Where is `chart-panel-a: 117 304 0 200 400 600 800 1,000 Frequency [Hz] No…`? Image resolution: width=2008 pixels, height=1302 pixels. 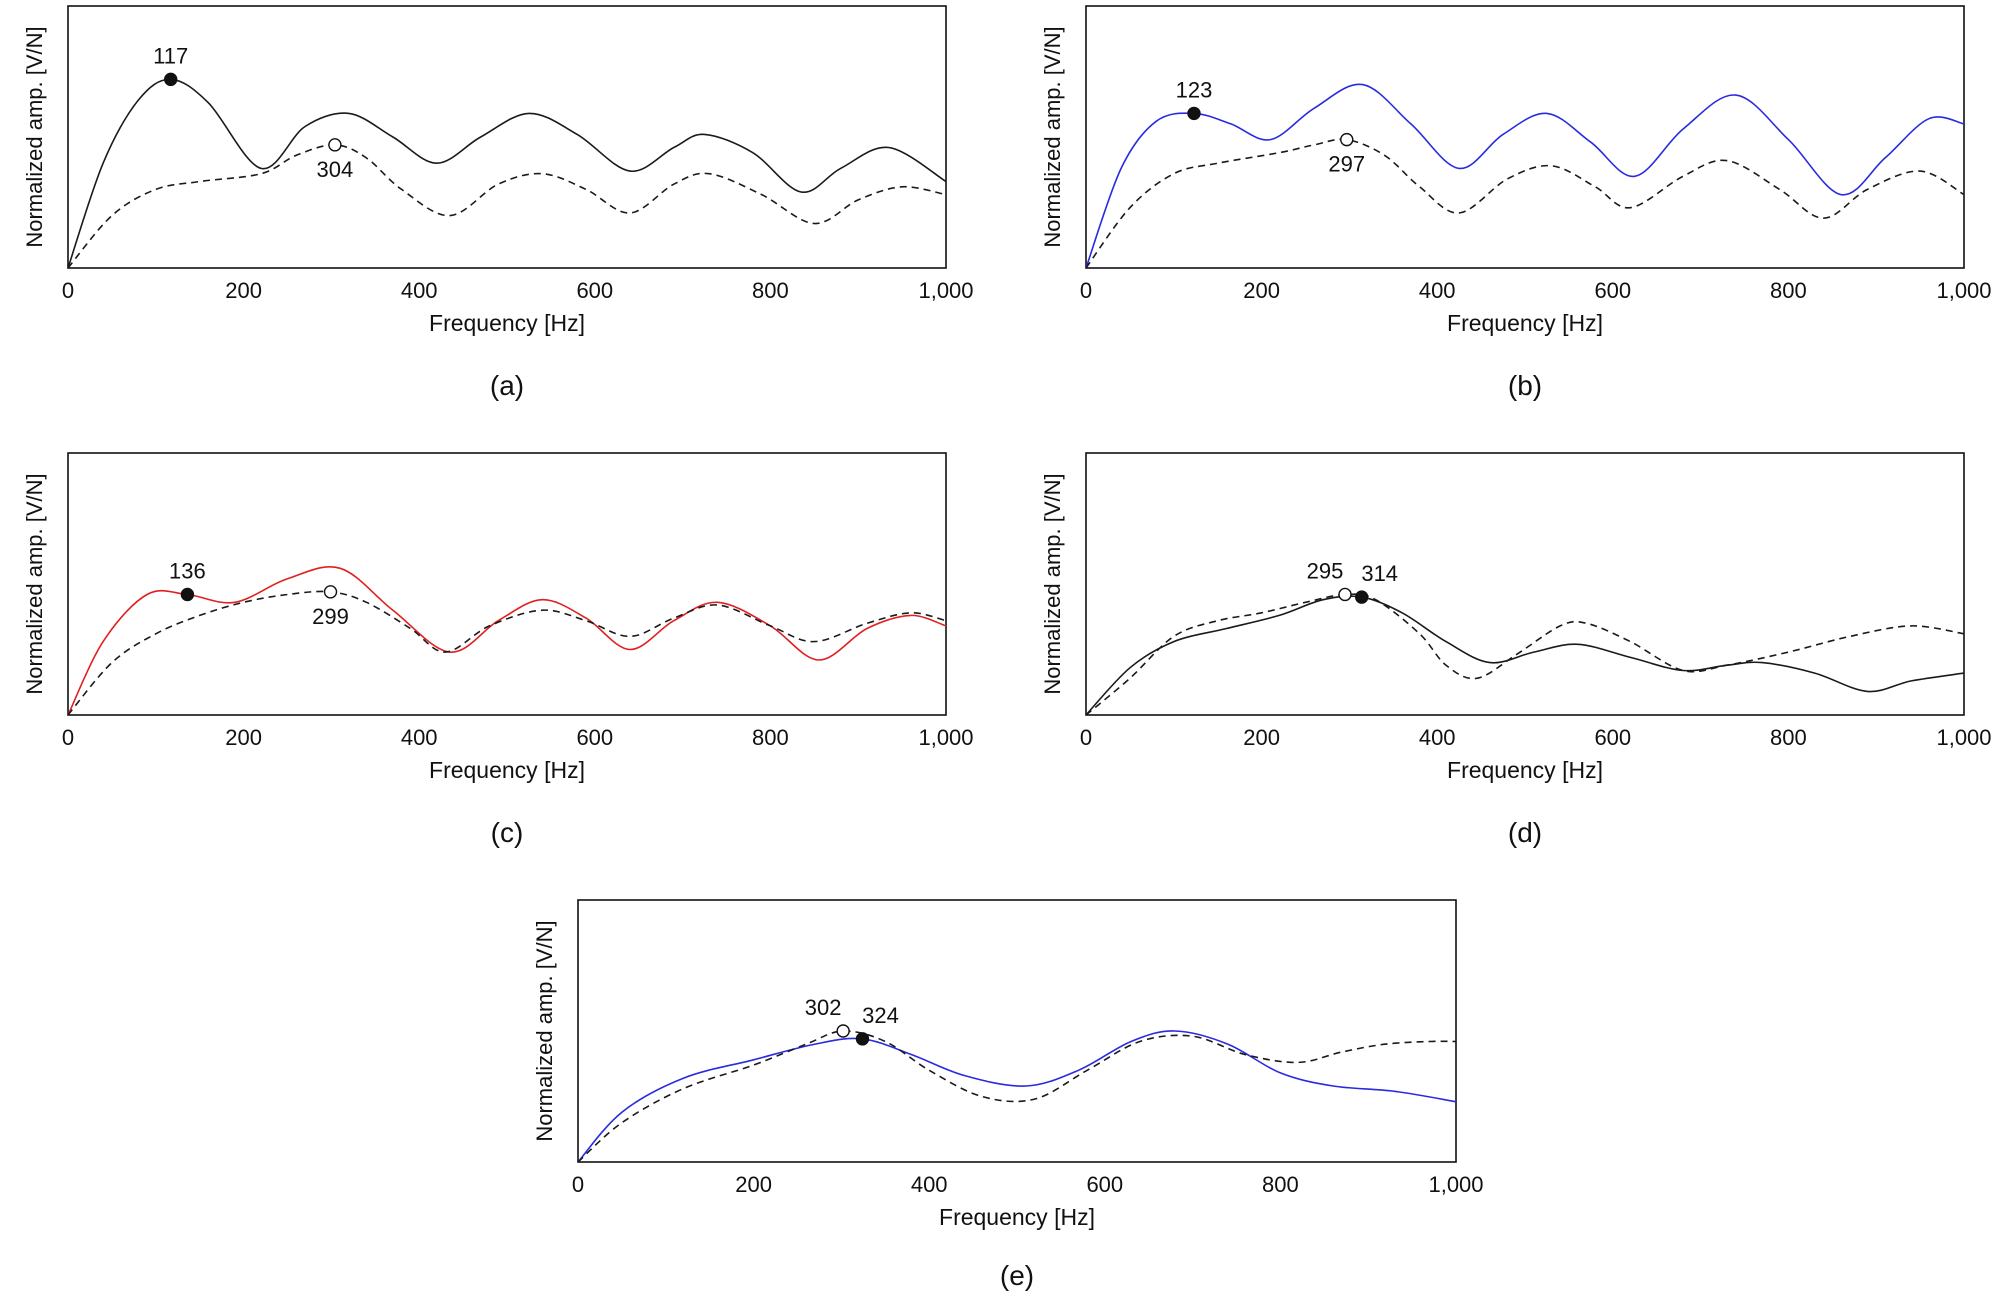
chart-panel-a: 117 304 0 200 400 600 800 1,000 Frequency [Hz] No… is located at coordinates (498, 203).